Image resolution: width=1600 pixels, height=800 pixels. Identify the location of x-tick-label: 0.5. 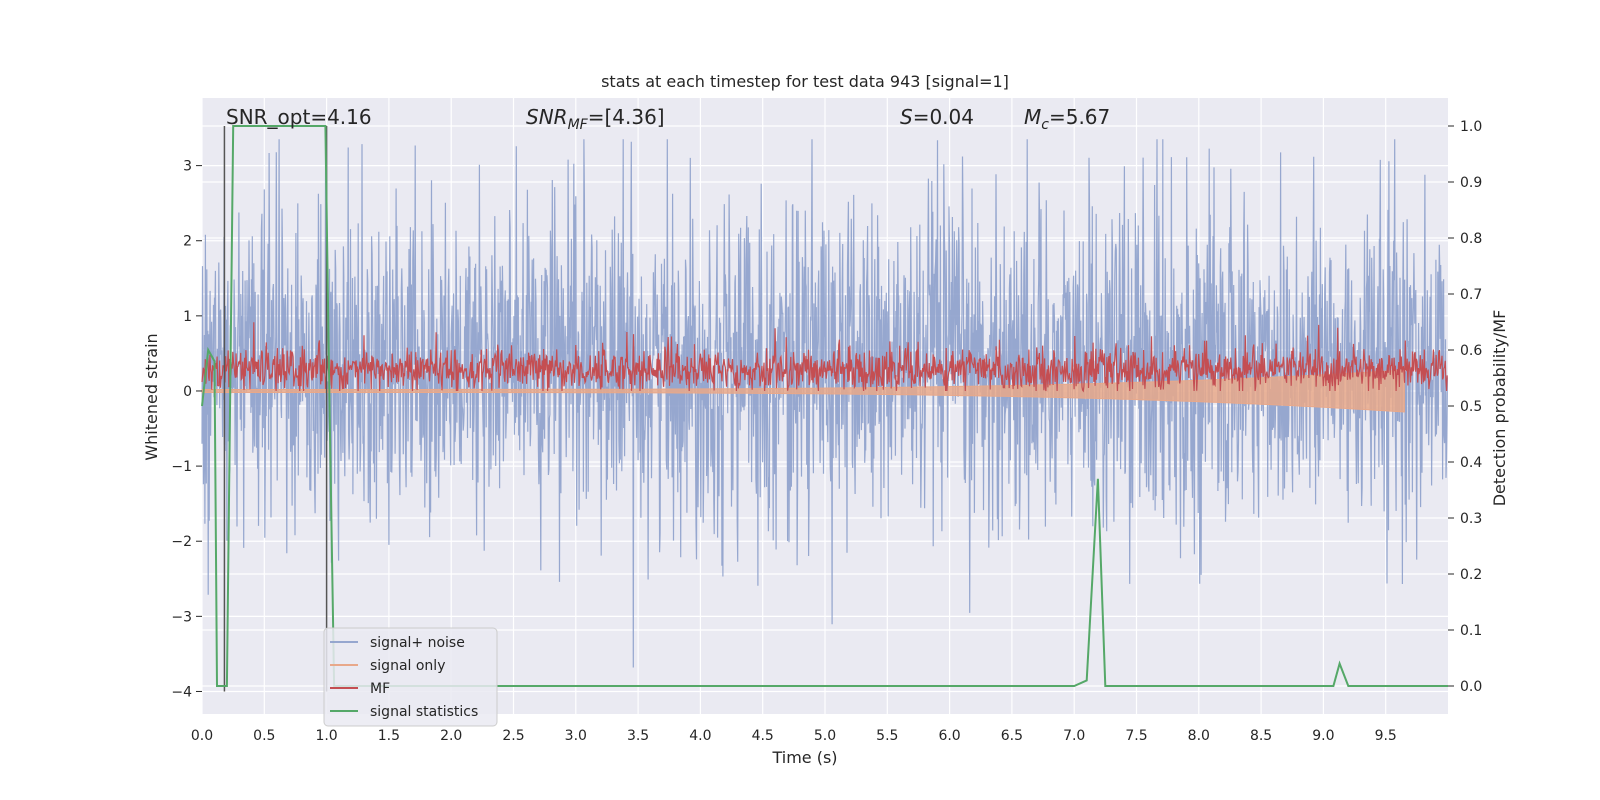
(264, 736).